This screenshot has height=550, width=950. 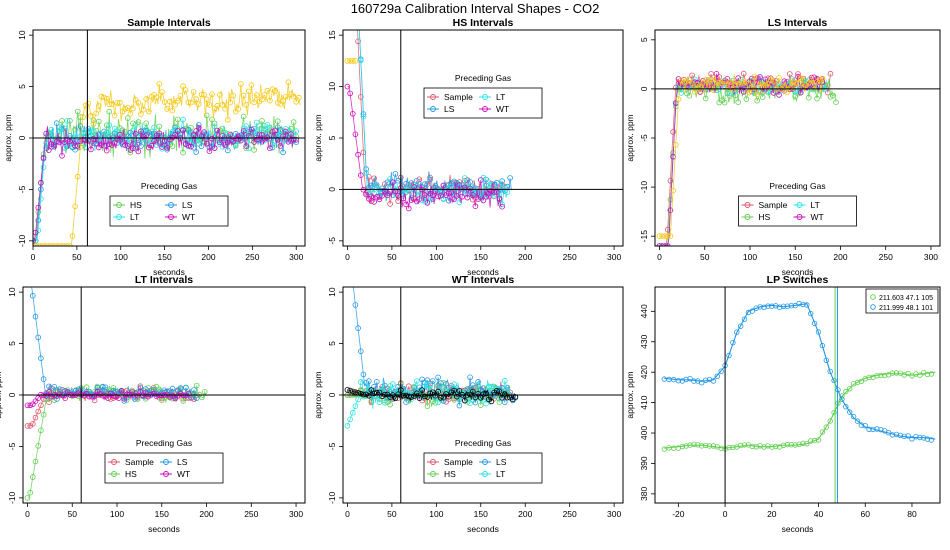 I want to click on x-tick-label: 200, so click(x=208, y=257).